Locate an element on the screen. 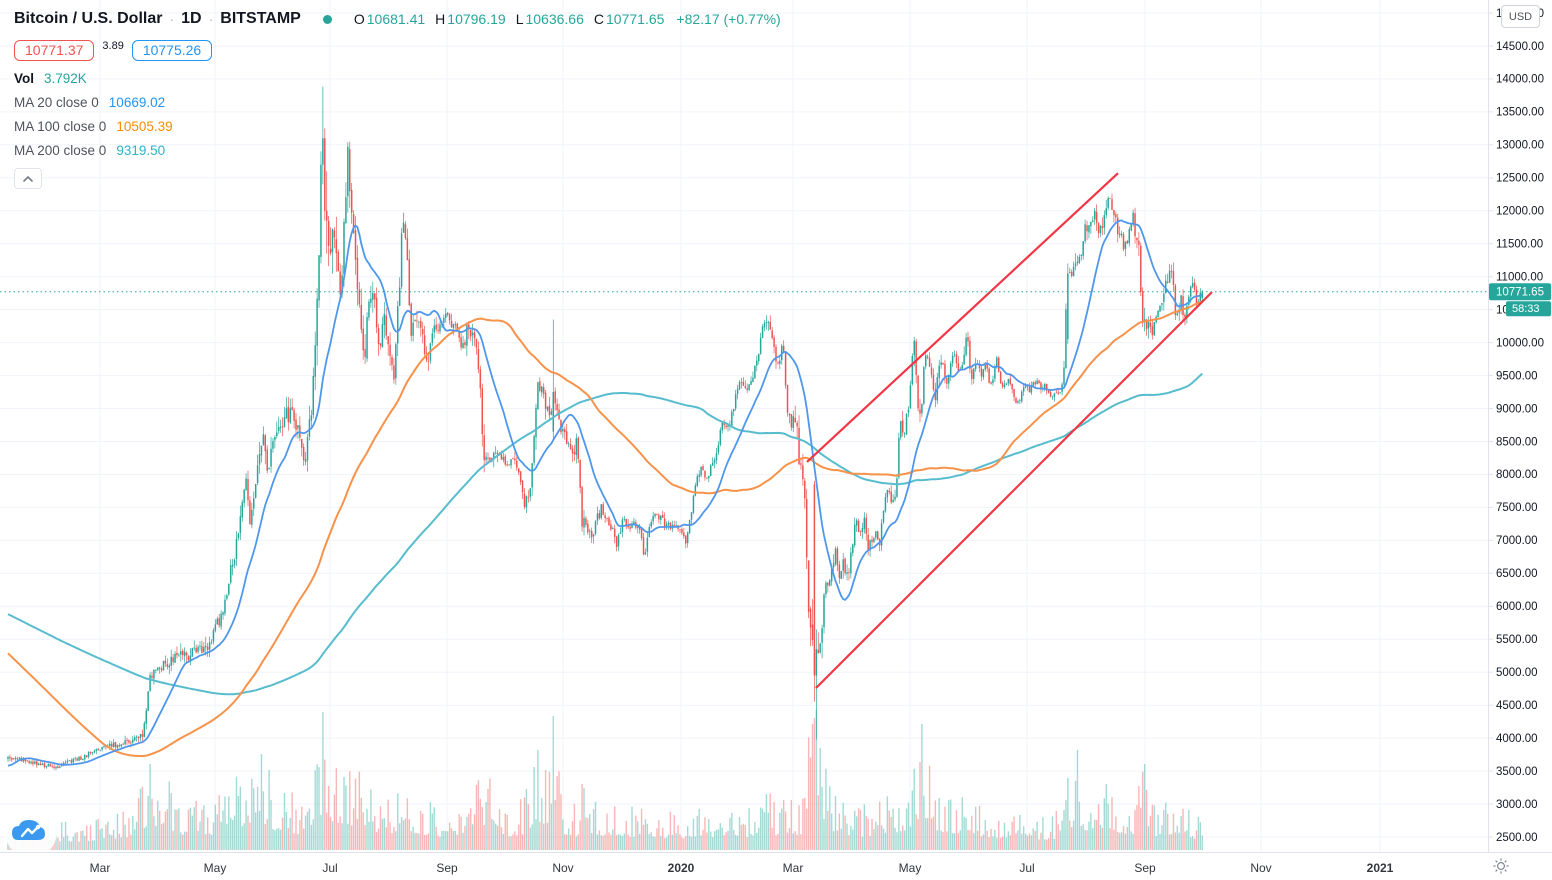  price-axis-label: 7500.00 is located at coordinates (1517, 508).